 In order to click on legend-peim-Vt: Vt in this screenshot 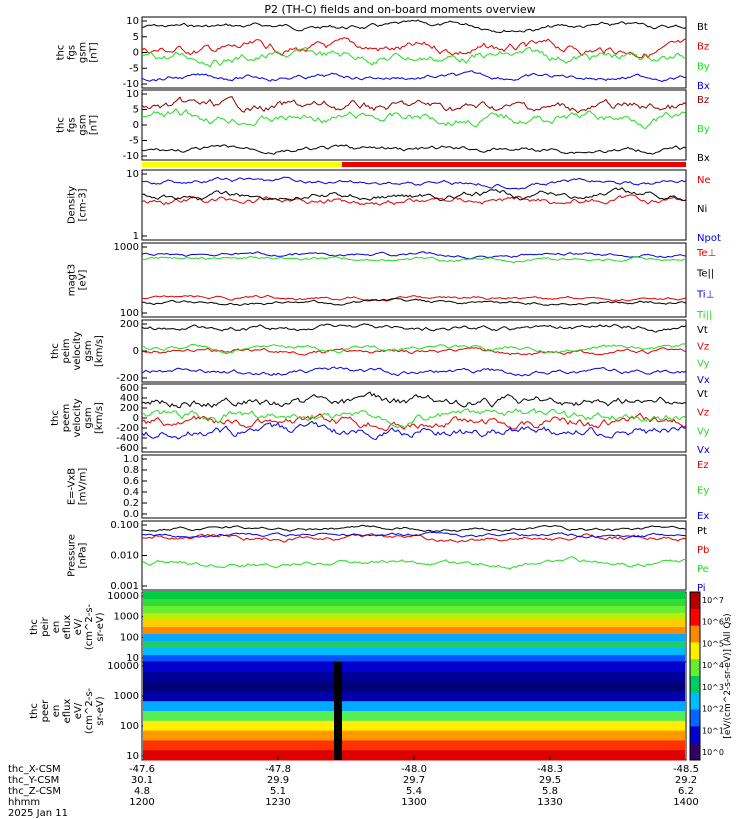, I will do `click(702, 330)`.